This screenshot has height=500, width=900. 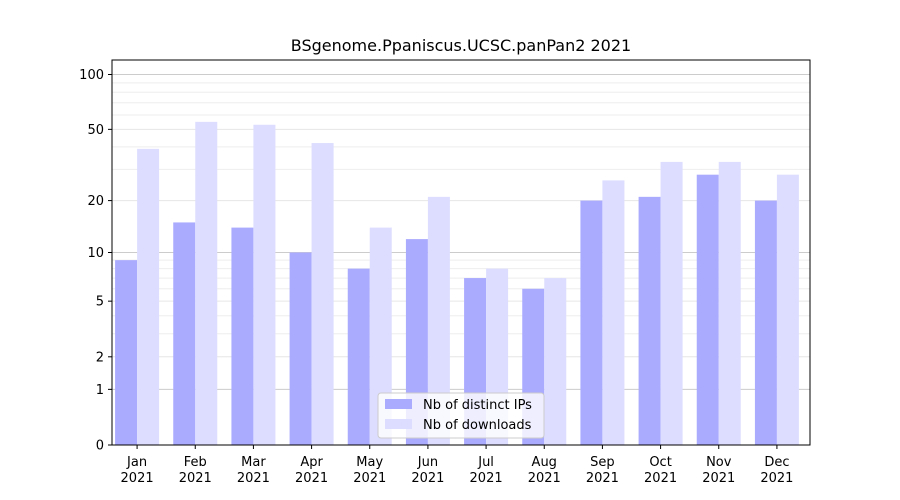 I want to click on y-tick-label: 100, so click(x=91, y=75).